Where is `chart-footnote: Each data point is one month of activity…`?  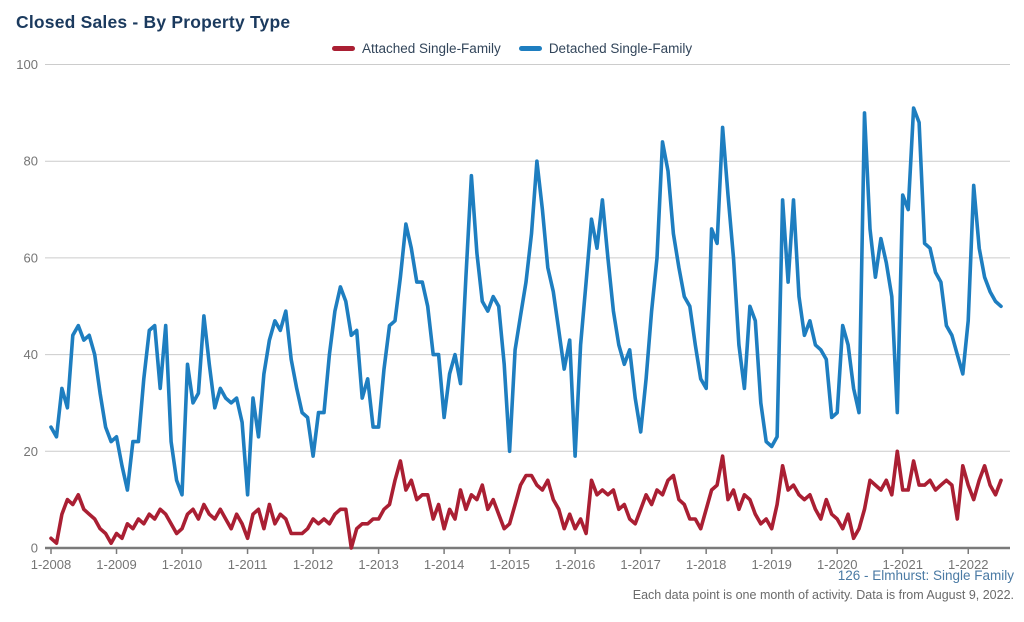
chart-footnote: Each data point is one month of activity… is located at coordinates (823, 595).